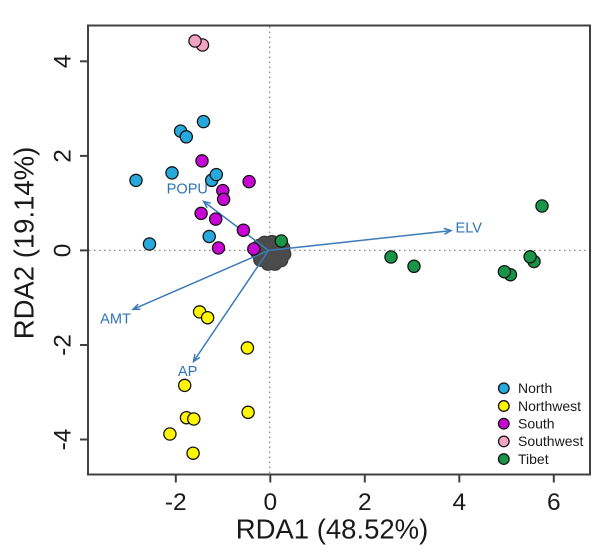 Image resolution: width=600 pixels, height=552 pixels. I want to click on svg-text: POPU, so click(187, 190).